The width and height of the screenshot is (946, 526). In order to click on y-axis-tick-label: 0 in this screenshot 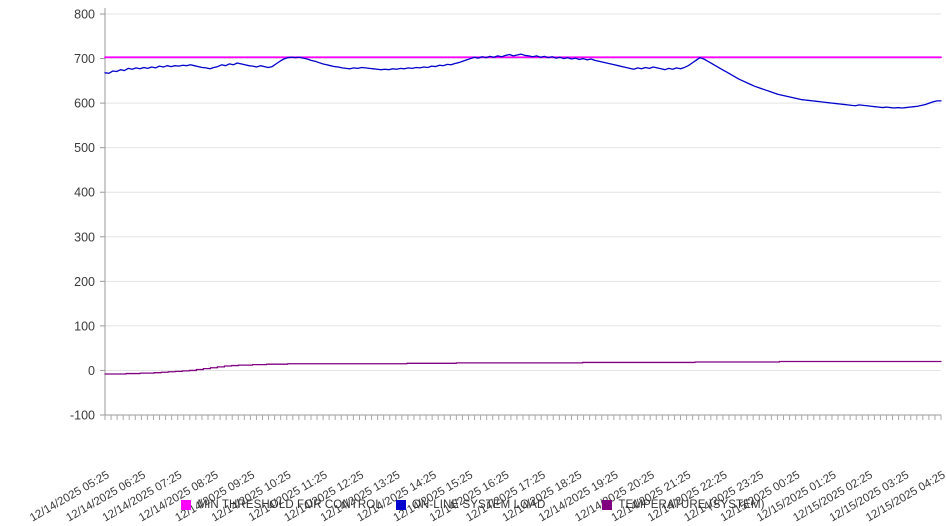, I will do `click(91, 371)`.